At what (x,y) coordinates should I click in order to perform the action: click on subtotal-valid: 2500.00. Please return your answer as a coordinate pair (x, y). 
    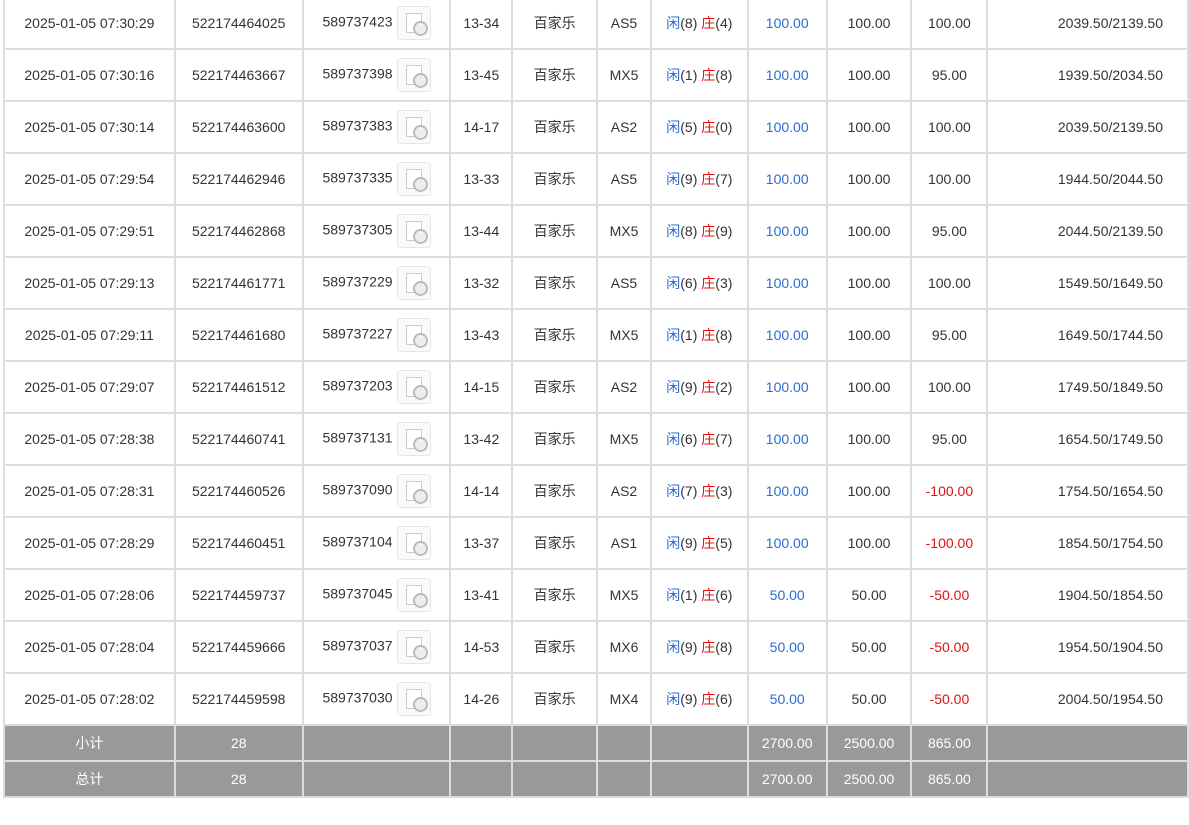
    Looking at the image, I should click on (869, 743).